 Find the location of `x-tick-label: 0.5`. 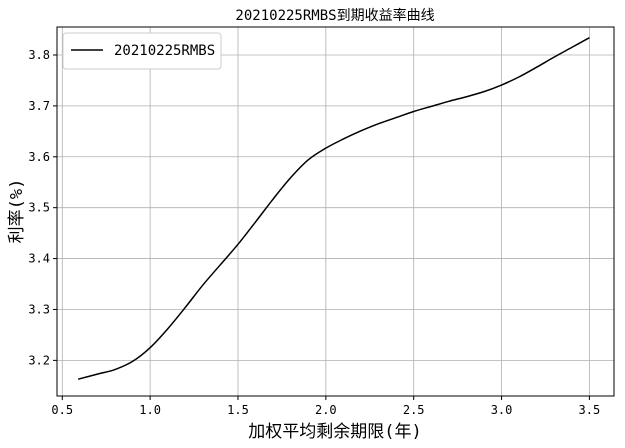

x-tick-label: 0.5 is located at coordinates (62, 410).